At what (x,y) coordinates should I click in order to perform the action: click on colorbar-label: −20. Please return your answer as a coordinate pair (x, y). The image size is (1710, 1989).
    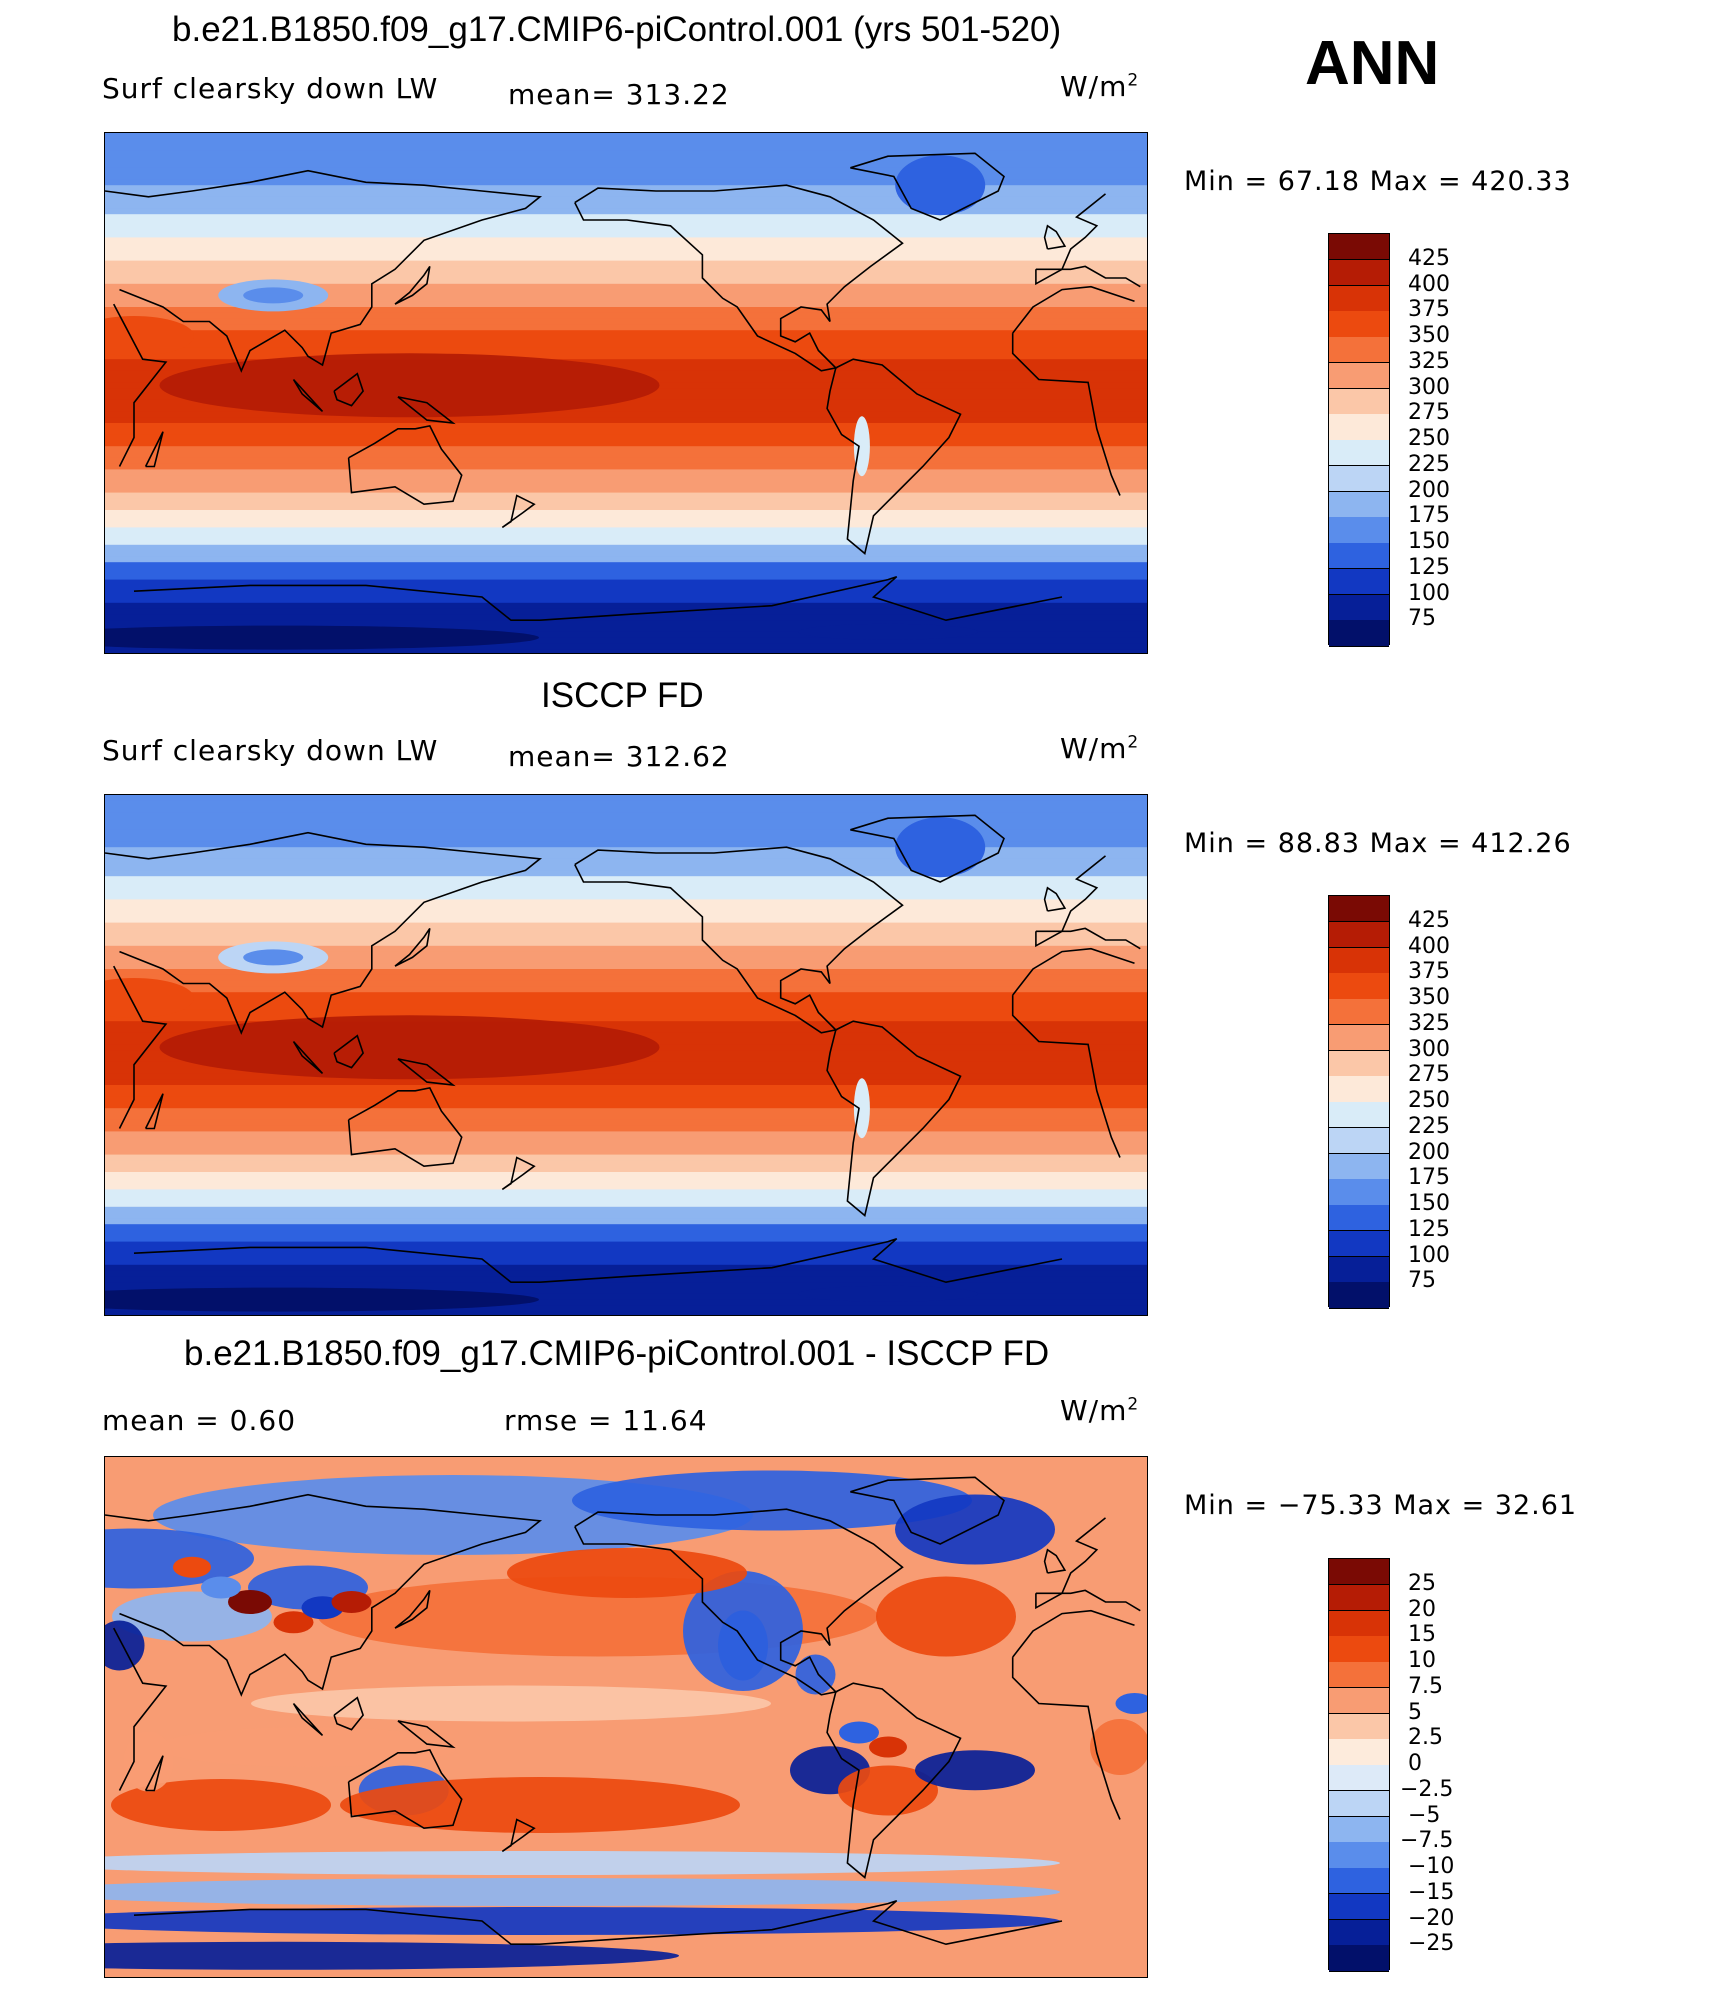
    Looking at the image, I should click on (1431, 1918).